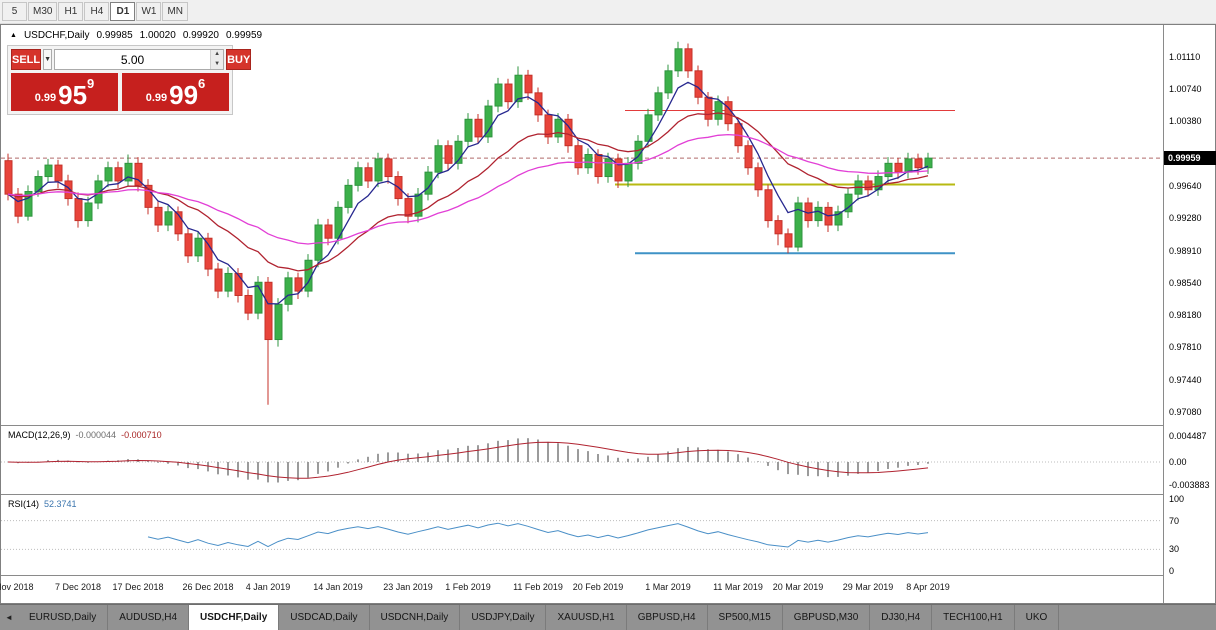 The image size is (1216, 630). What do you see at coordinates (17, 587) in the screenshot?
I see `date-label: 28 Nov 2018` at bounding box center [17, 587].